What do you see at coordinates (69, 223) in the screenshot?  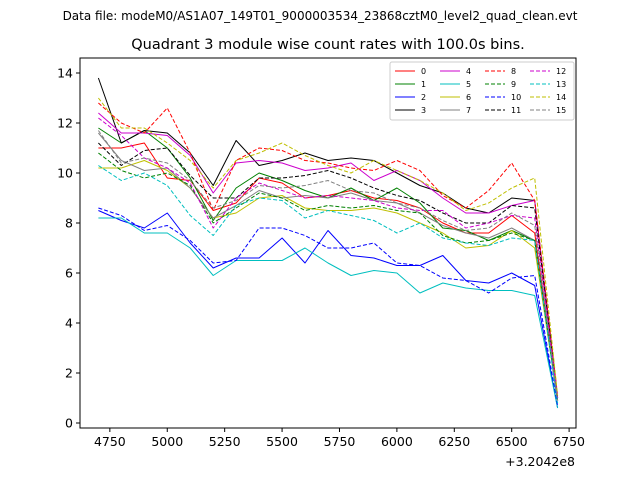 I see `y-tick-label: 8` at bounding box center [69, 223].